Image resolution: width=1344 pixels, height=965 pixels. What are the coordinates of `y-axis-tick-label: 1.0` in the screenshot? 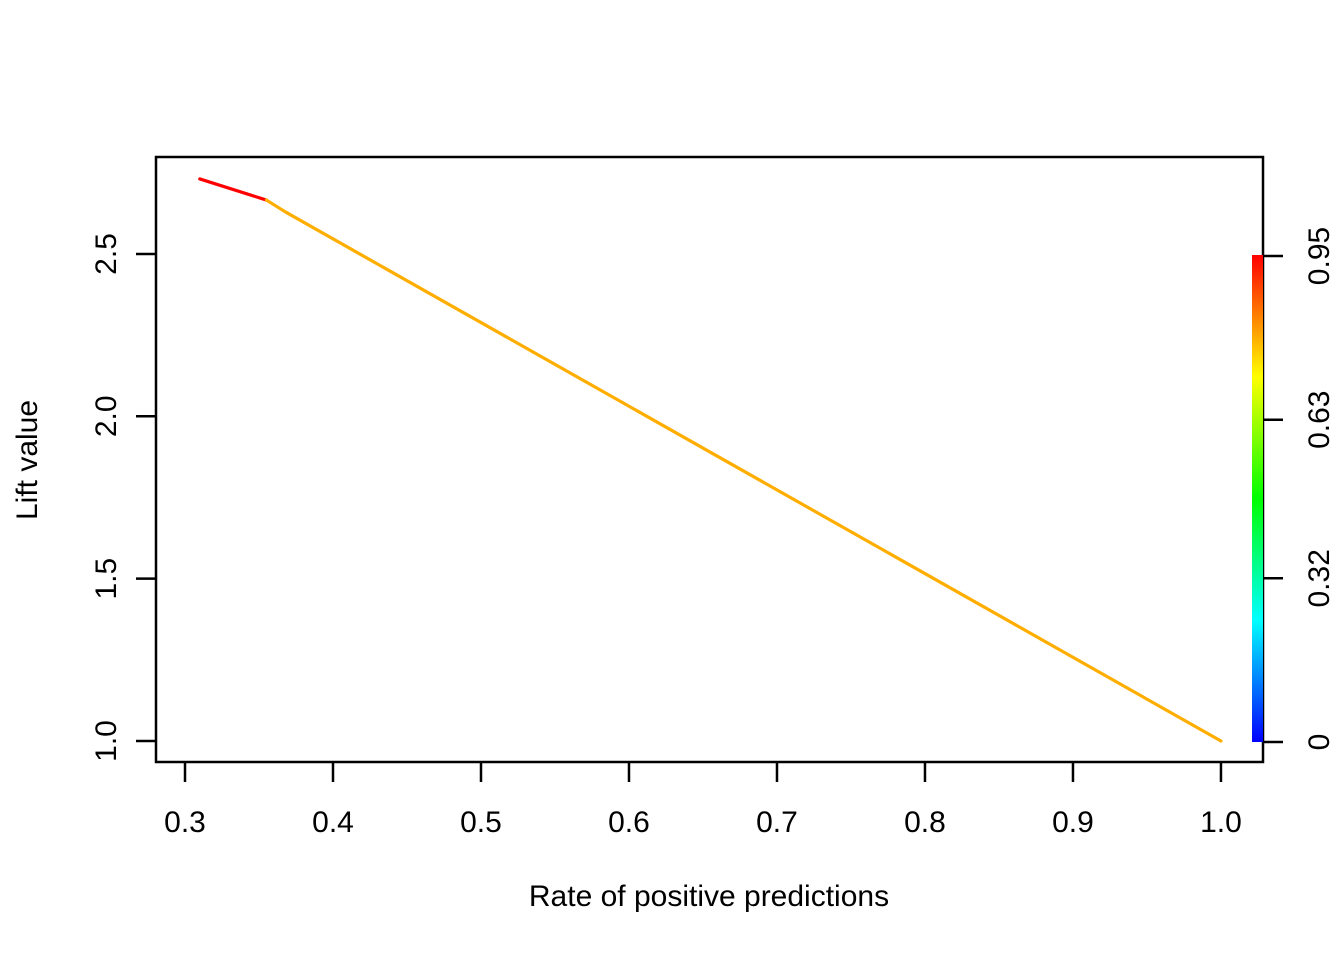 It's located at (106, 741).